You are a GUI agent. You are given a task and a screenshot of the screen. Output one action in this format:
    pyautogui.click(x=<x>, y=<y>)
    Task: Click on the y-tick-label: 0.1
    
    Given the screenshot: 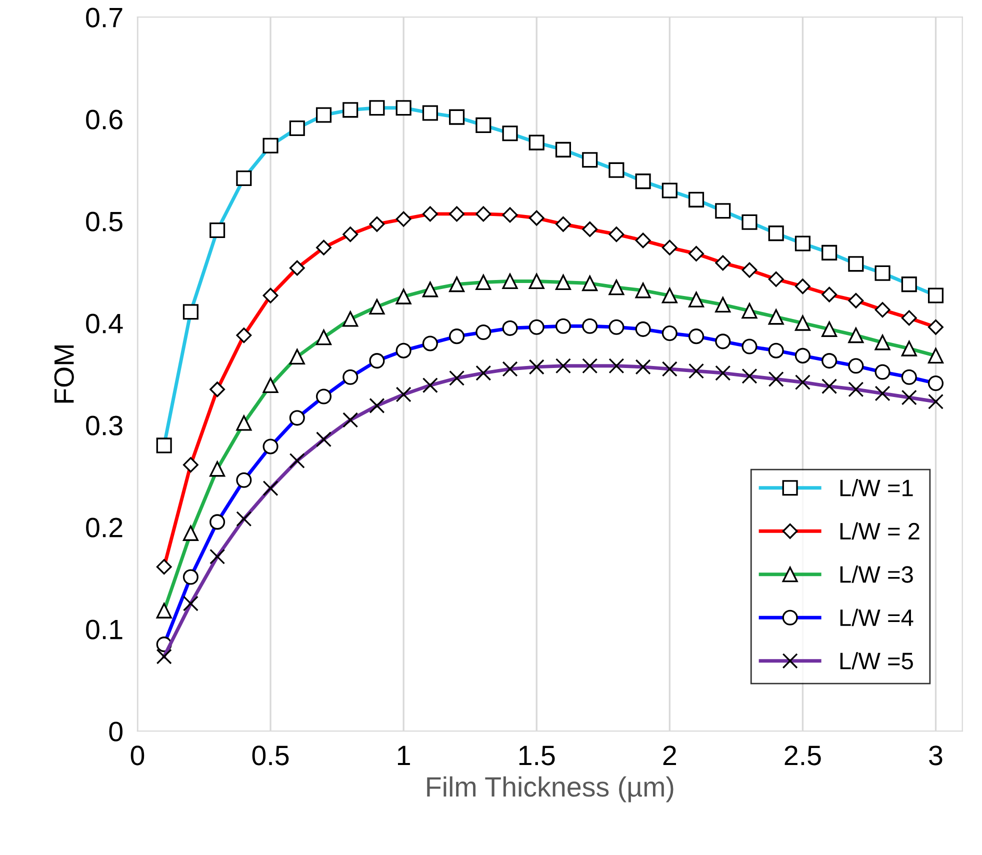 What is the action you would take?
    pyautogui.click(x=104, y=630)
    